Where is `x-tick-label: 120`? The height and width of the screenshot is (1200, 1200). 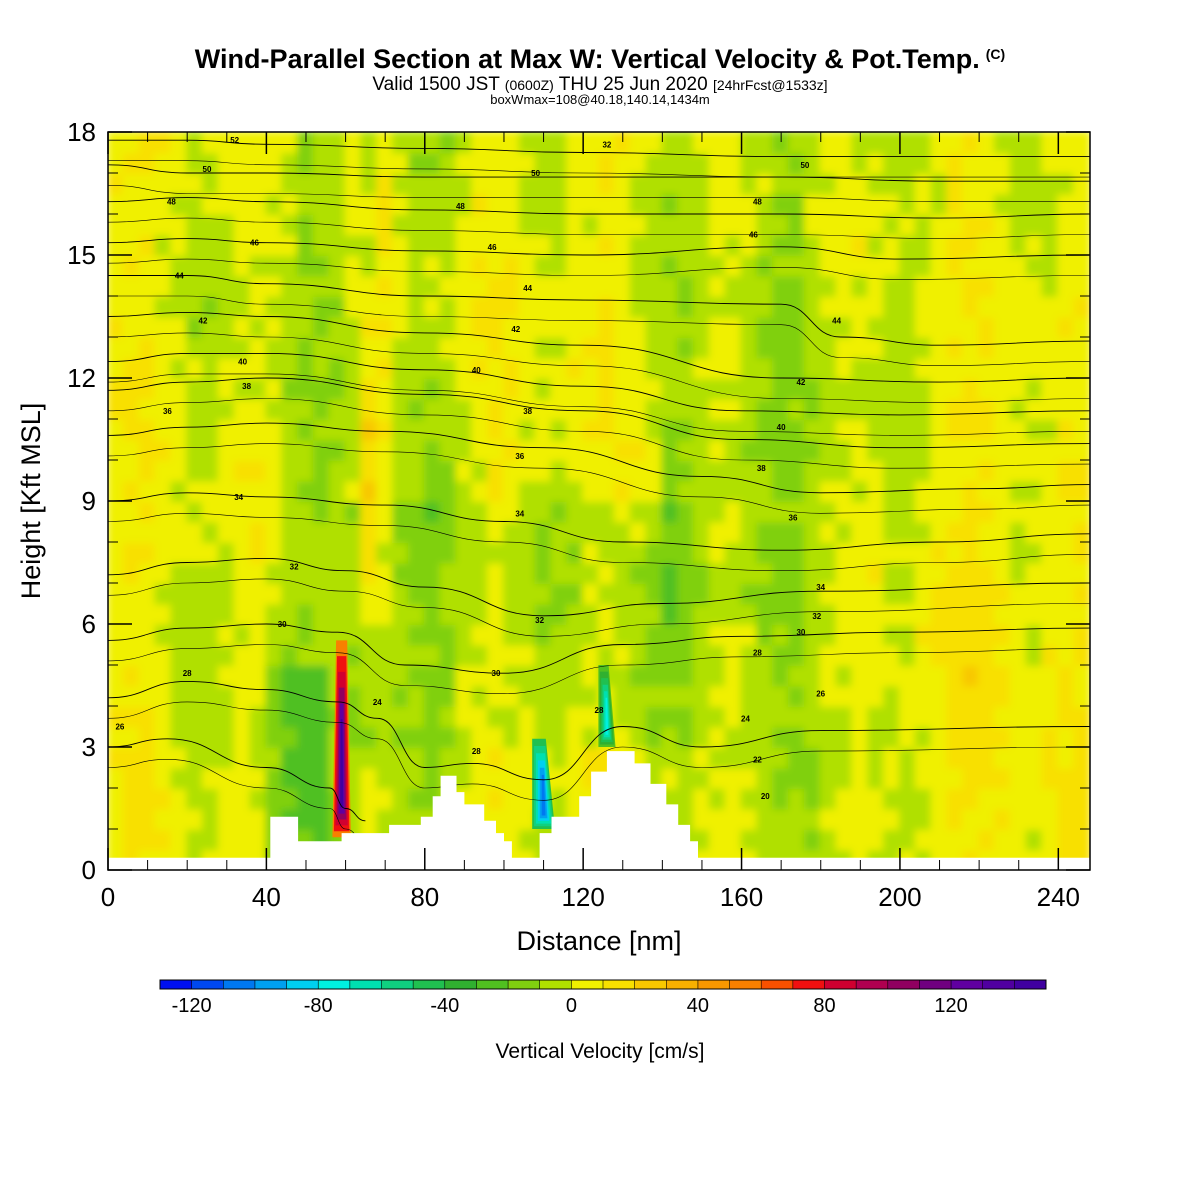 x-tick-label: 120 is located at coordinates (582, 897).